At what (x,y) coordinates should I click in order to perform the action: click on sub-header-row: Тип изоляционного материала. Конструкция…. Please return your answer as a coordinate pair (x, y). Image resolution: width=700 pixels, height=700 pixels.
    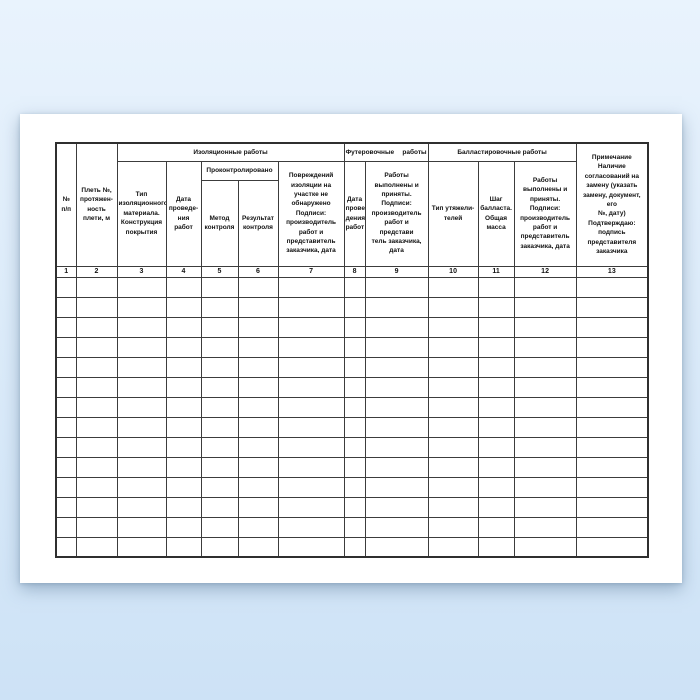
    Looking at the image, I should click on (352, 213).